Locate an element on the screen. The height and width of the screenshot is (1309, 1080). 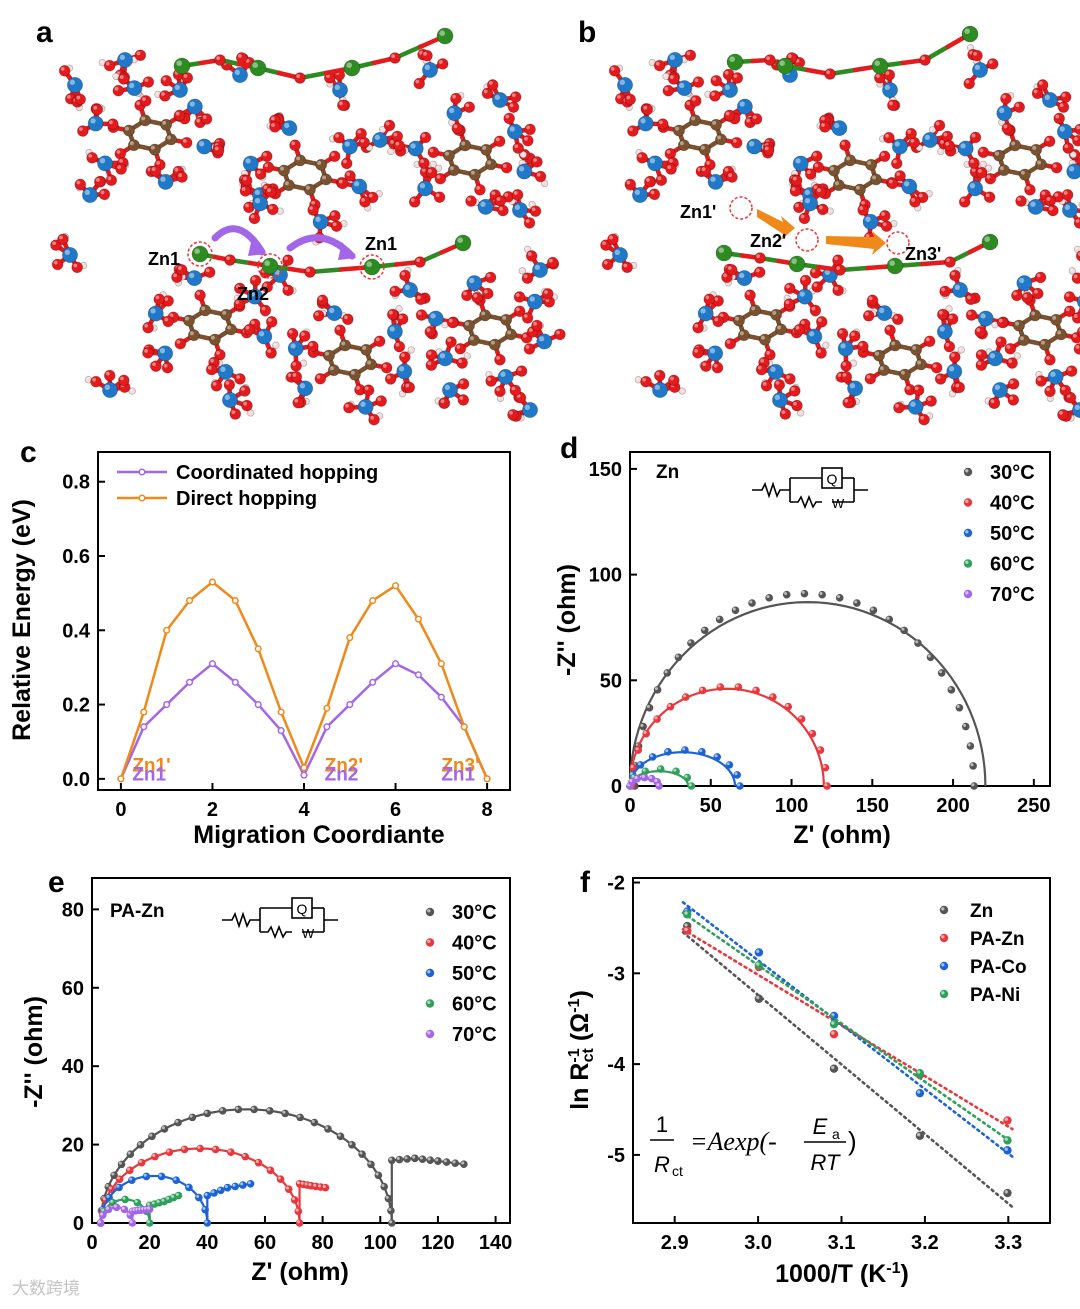
fit-line is located at coordinates (847, 1029).